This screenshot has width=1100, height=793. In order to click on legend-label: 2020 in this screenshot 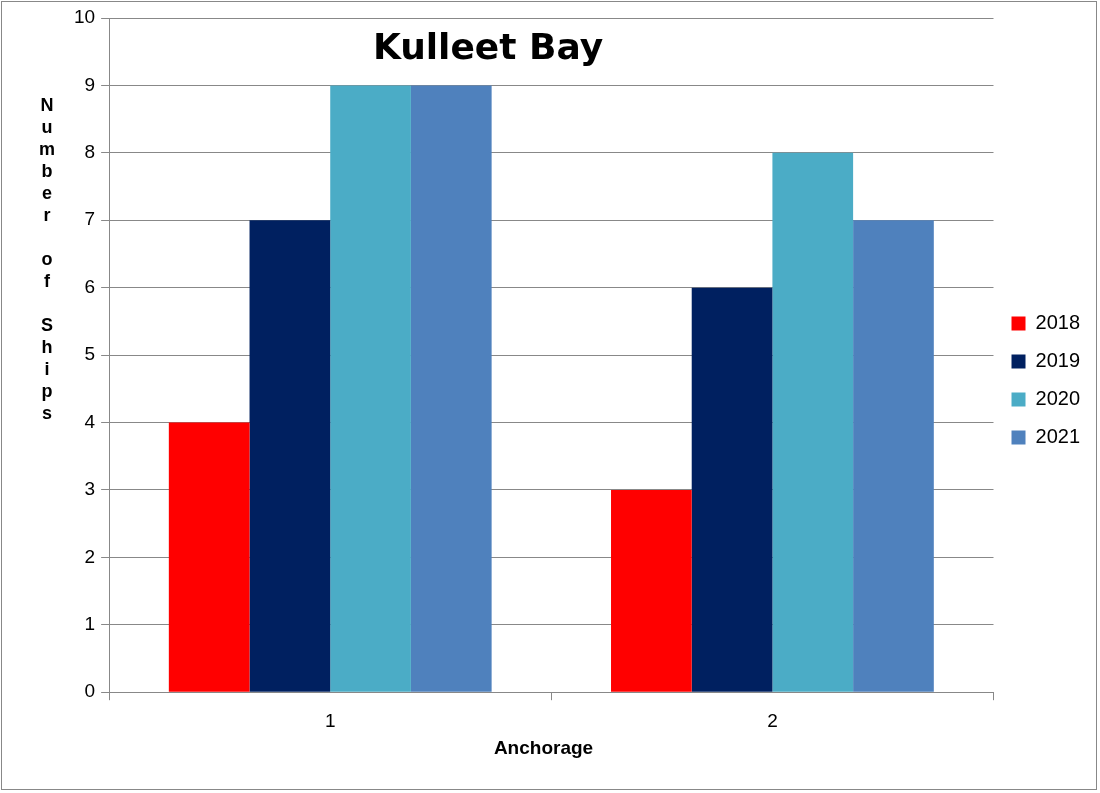, I will do `click(1058, 398)`.